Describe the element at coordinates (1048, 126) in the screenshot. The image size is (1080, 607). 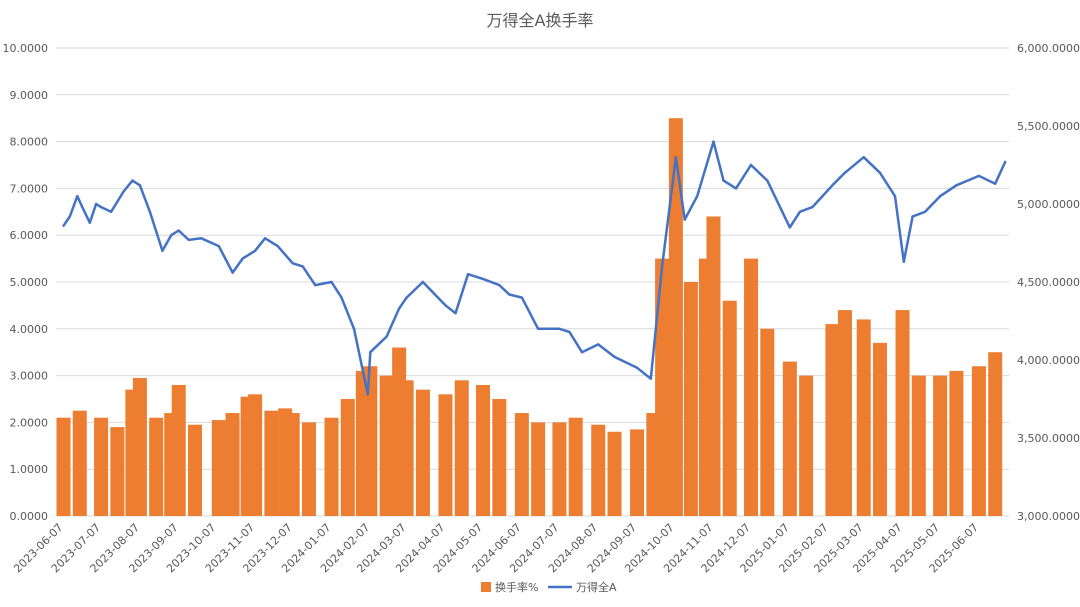
I see `right-tick-label: 5,500.0000` at that location.